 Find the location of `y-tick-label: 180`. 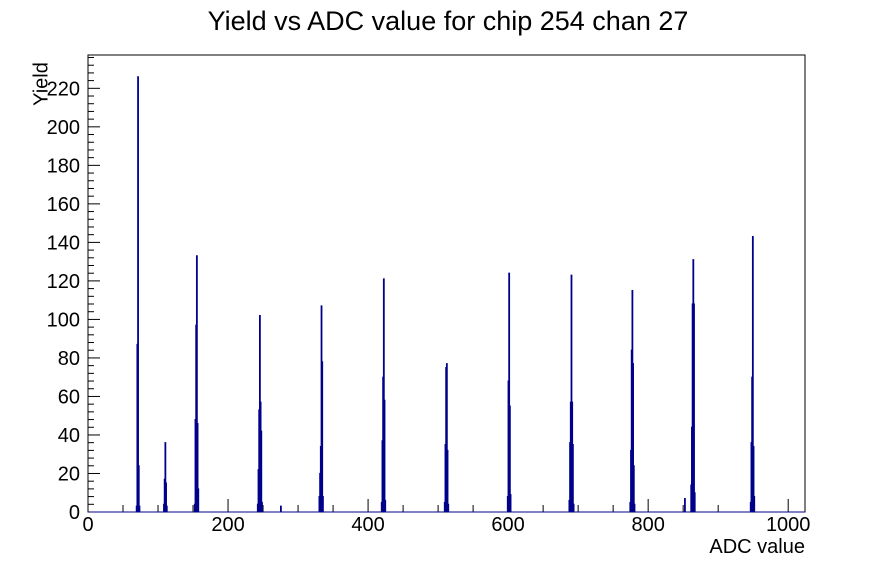

y-tick-label: 180 is located at coordinates (63, 166).